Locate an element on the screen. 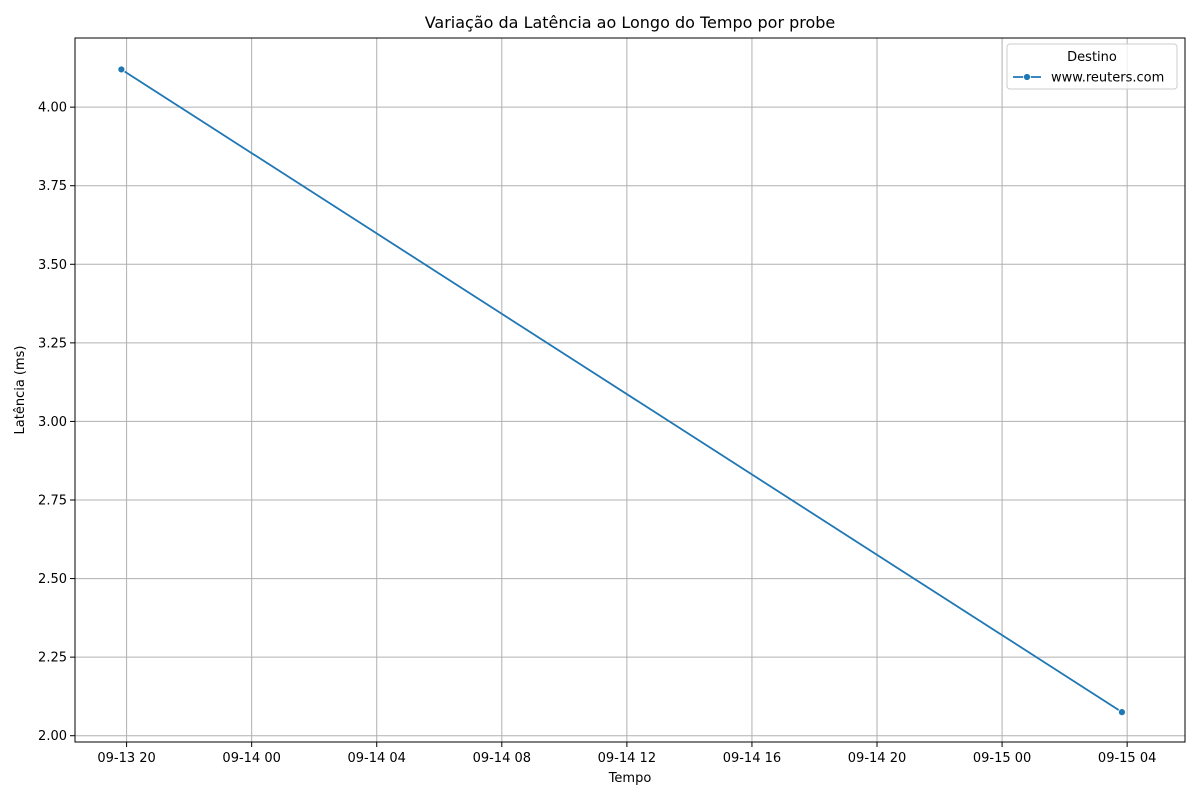  y-tick-label: 3.25 is located at coordinates (52, 343).